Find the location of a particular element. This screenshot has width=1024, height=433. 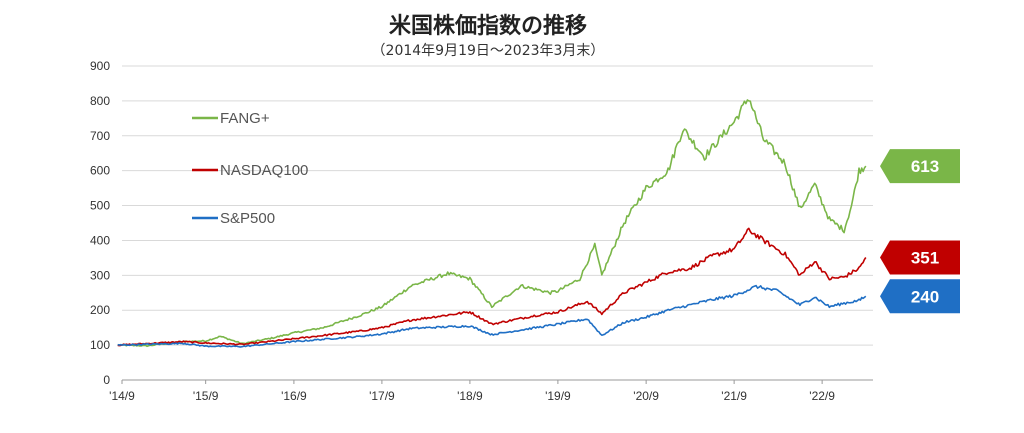

x-tick-label: '21/9 is located at coordinates (734, 396).